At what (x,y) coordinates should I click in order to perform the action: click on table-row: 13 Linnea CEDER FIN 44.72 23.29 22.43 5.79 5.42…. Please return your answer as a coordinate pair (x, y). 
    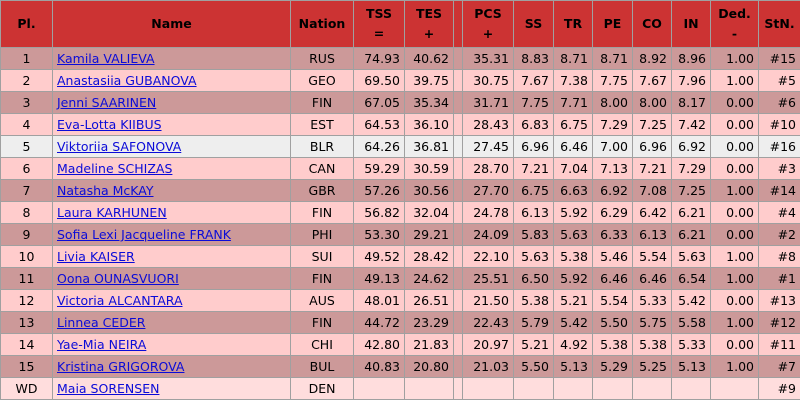
    Looking at the image, I should click on (400, 322).